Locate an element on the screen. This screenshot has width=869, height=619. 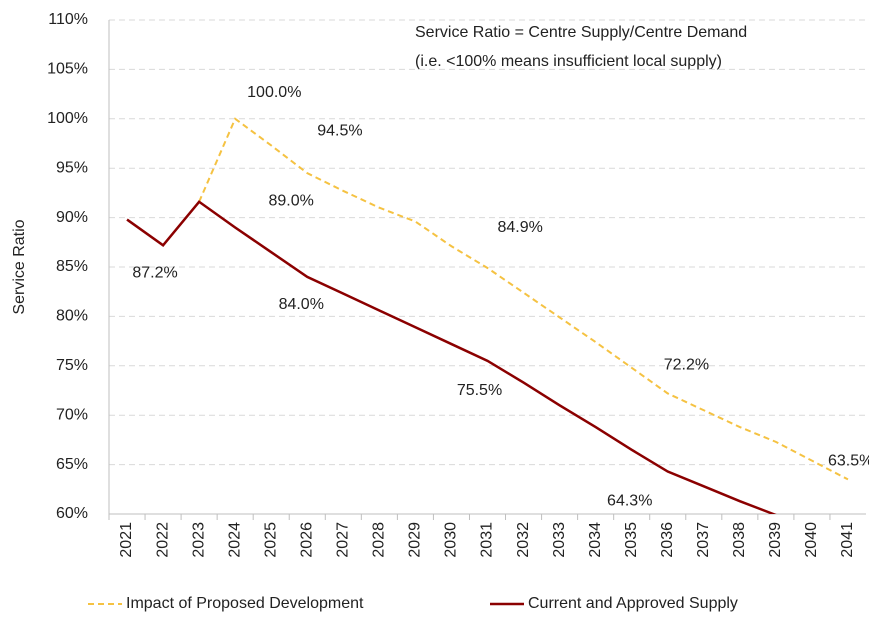
x-tick-label: 2029 is located at coordinates (415, 540).